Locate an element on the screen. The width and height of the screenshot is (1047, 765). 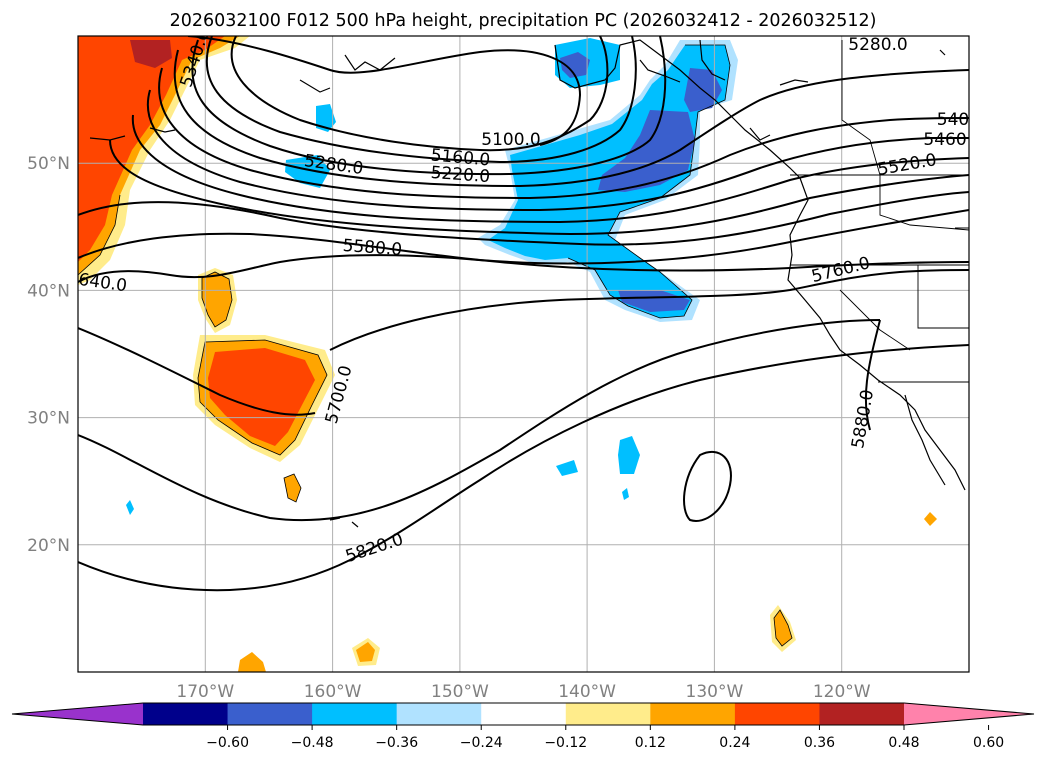
colorbar-tick-label: 0.12 is located at coordinates (650, 743).